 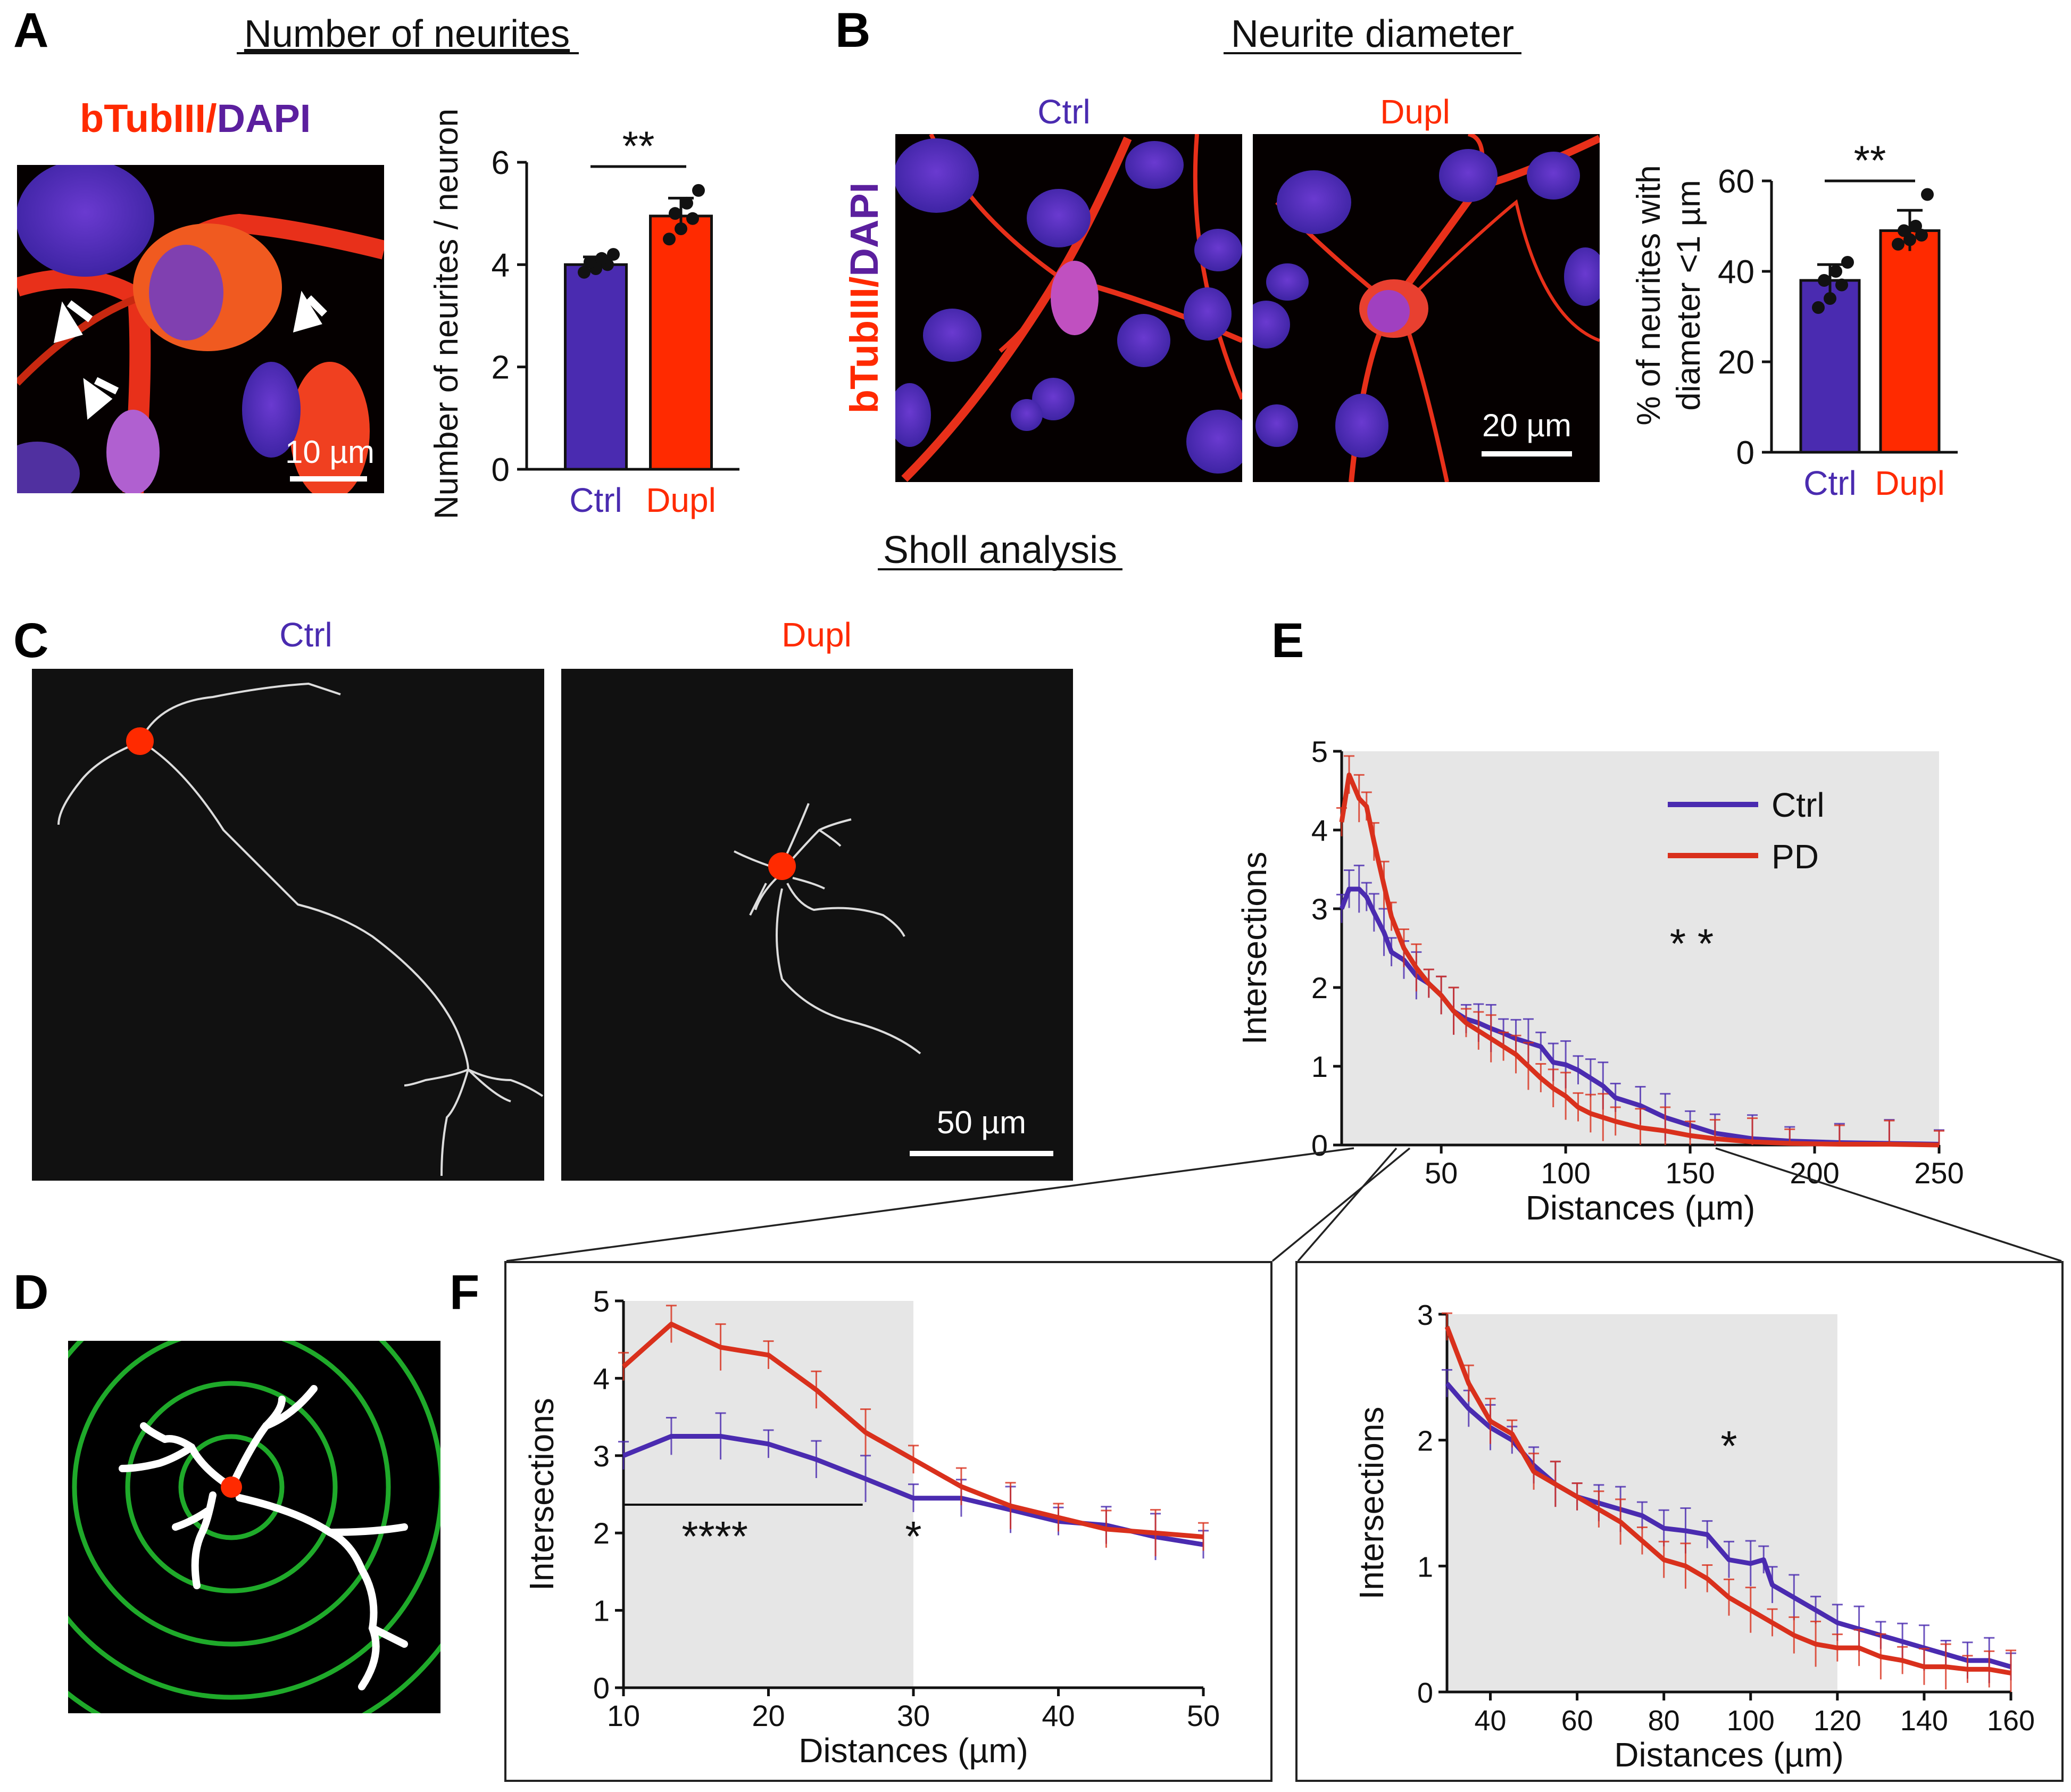 I want to click on soma-dupl, so click(x=782, y=866).